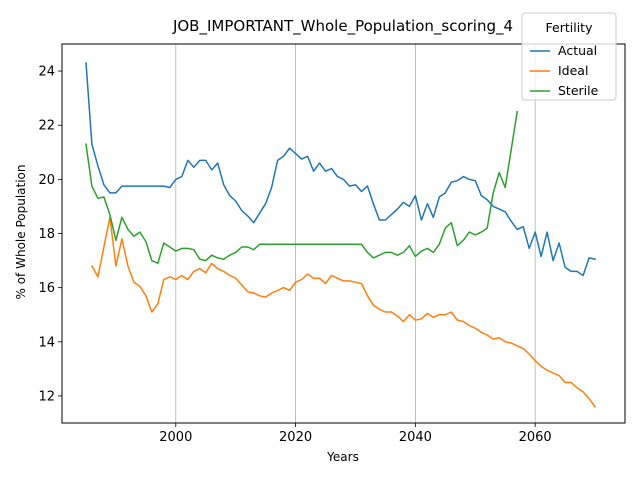  I want to click on x-tick-label: 2020, so click(295, 437).